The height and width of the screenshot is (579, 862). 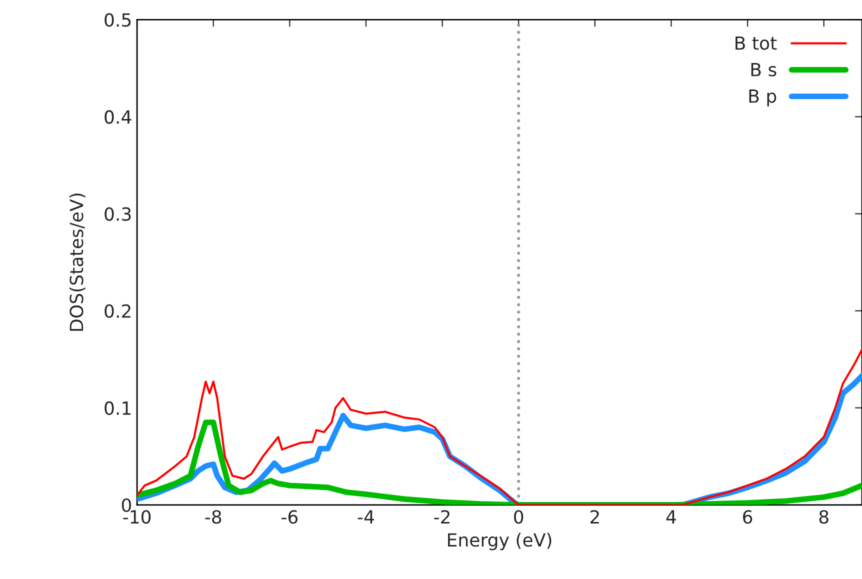 What do you see at coordinates (126, 505) in the screenshot?
I see `y-tick-label: 0` at bounding box center [126, 505].